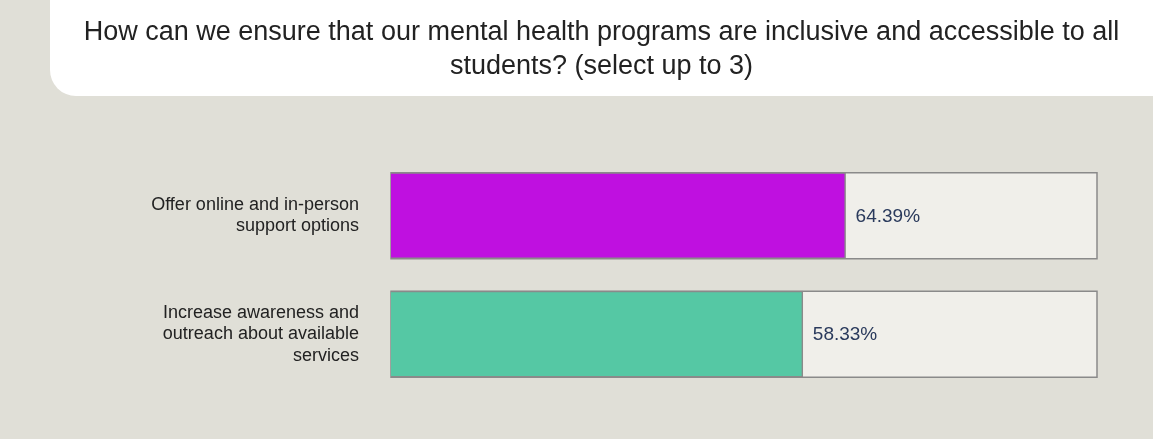 The image size is (1153, 439). Describe the element at coordinates (255, 214) in the screenshot. I see `y-tick-label: Offer online and in-person support options` at that location.